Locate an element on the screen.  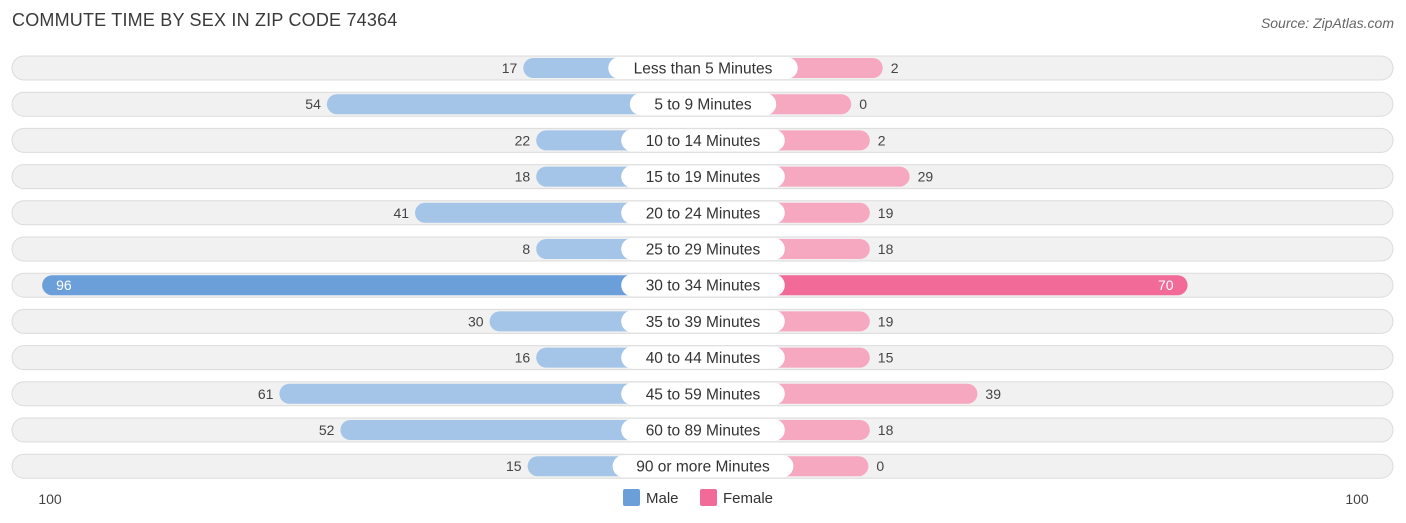
value-label-female: 29 is located at coordinates (926, 177).